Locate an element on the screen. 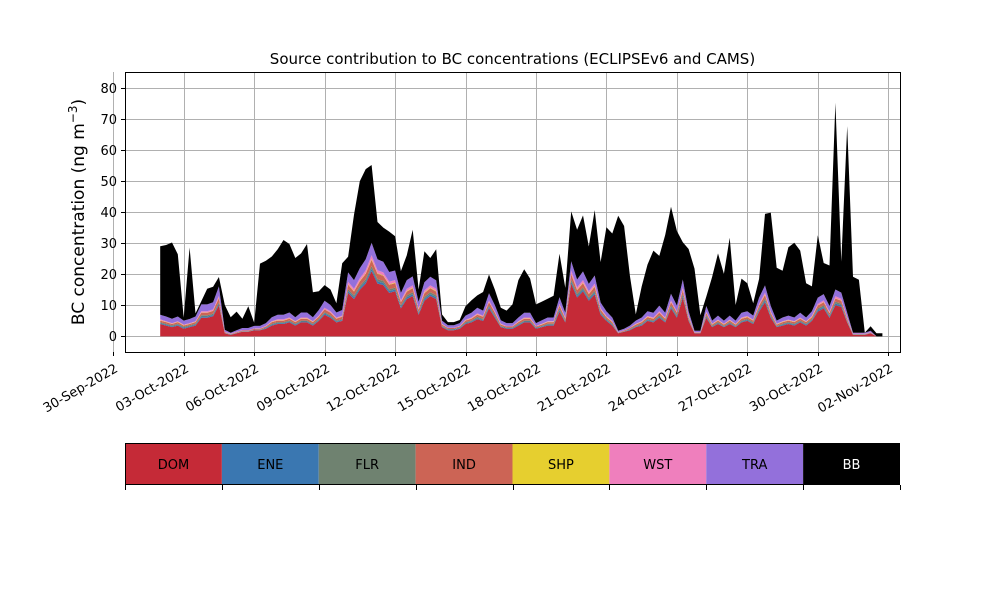  area-series-wst is located at coordinates (521, 296).